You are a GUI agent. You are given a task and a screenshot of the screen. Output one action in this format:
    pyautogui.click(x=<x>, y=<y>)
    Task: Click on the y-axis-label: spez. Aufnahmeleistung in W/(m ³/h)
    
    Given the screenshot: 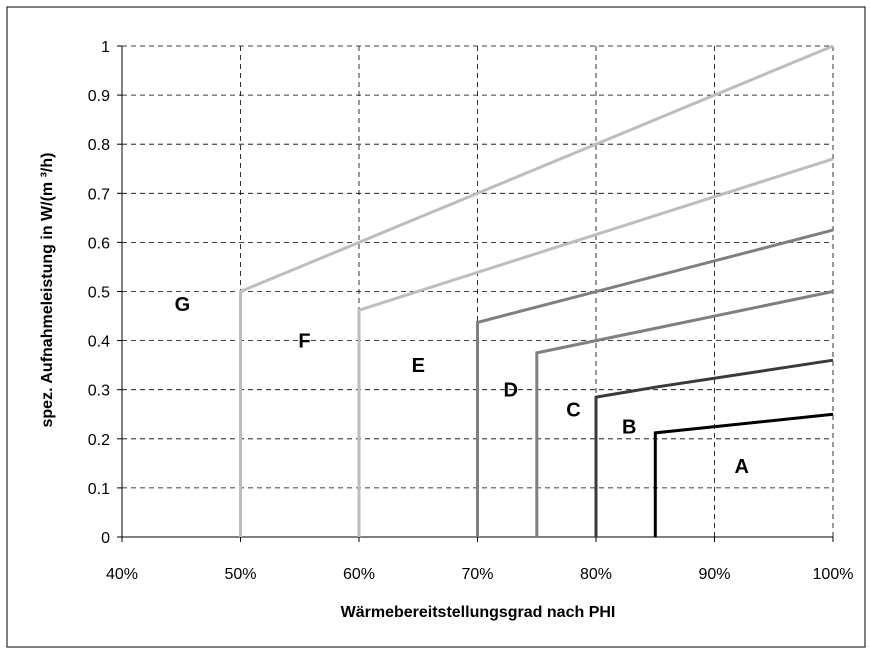 What is the action you would take?
    pyautogui.click(x=47, y=290)
    